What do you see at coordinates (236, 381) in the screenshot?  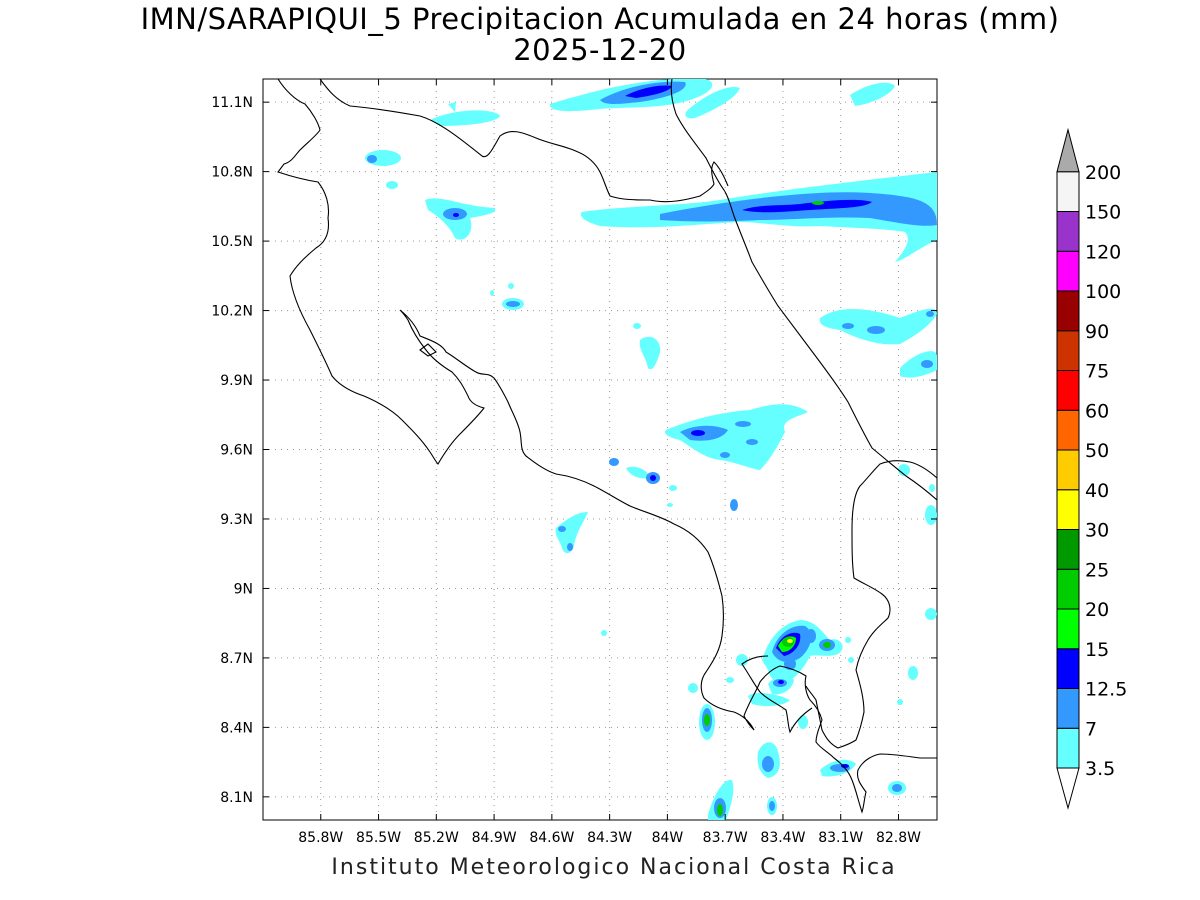 I see `lat-tick-label: 9.9N` at bounding box center [236, 381].